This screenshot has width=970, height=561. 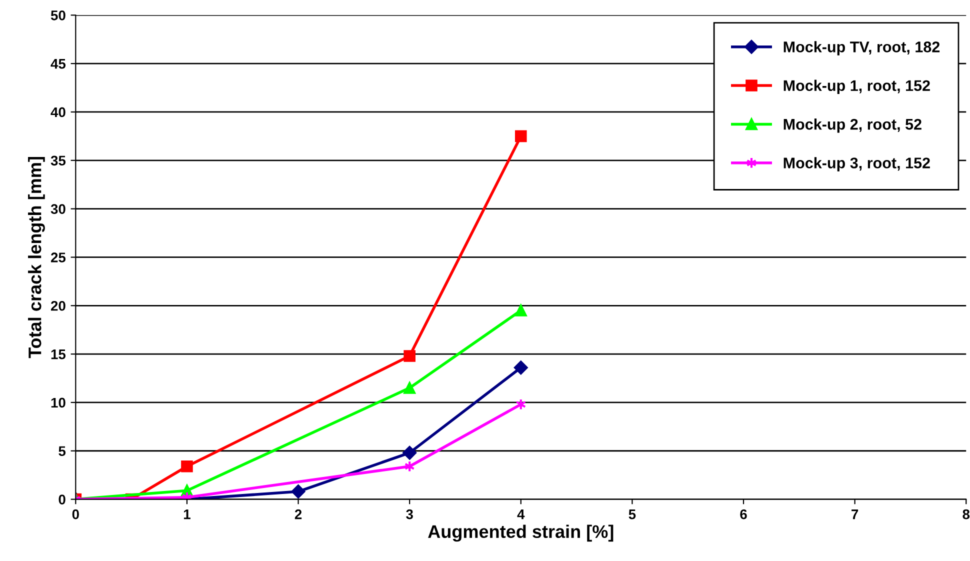 I want to click on x-tick-label: 2, so click(x=298, y=514).